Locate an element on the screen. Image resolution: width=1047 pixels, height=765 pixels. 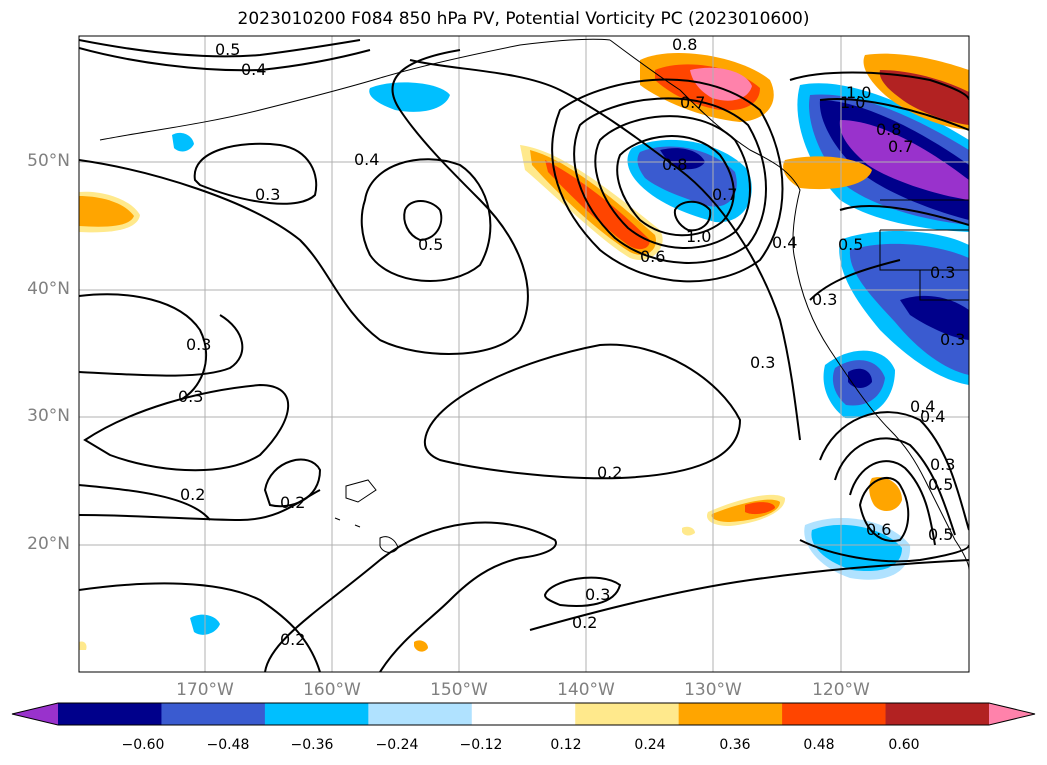
lon-label: 120°W is located at coordinates (841, 690).